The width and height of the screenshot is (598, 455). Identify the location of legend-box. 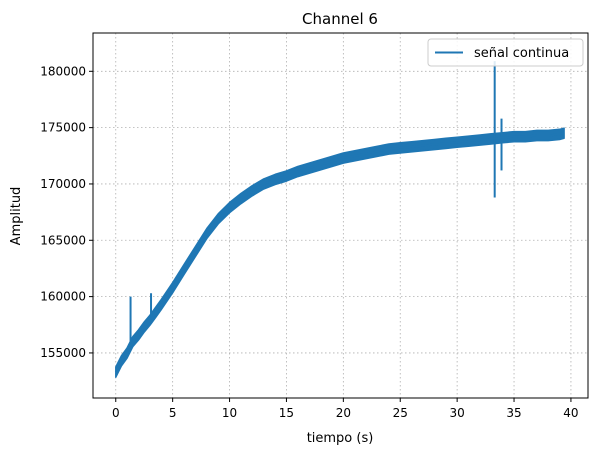
(505, 52).